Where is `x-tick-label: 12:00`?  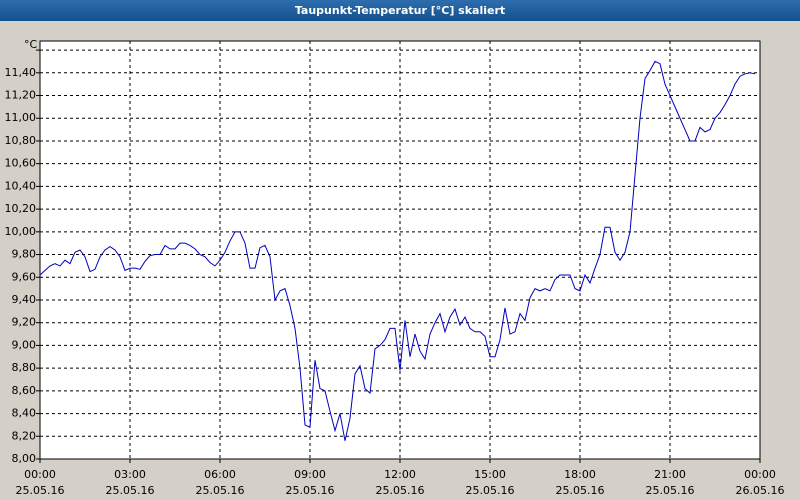 x-tick-label: 12:00 is located at coordinates (400, 474).